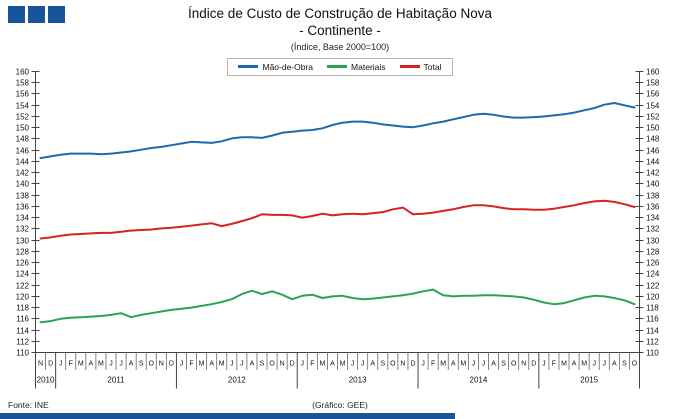 Image resolution: width=680 pixels, height=419 pixels. Describe the element at coordinates (652, 341) in the screenshot. I see `y-tick-label-right: 112` at that location.